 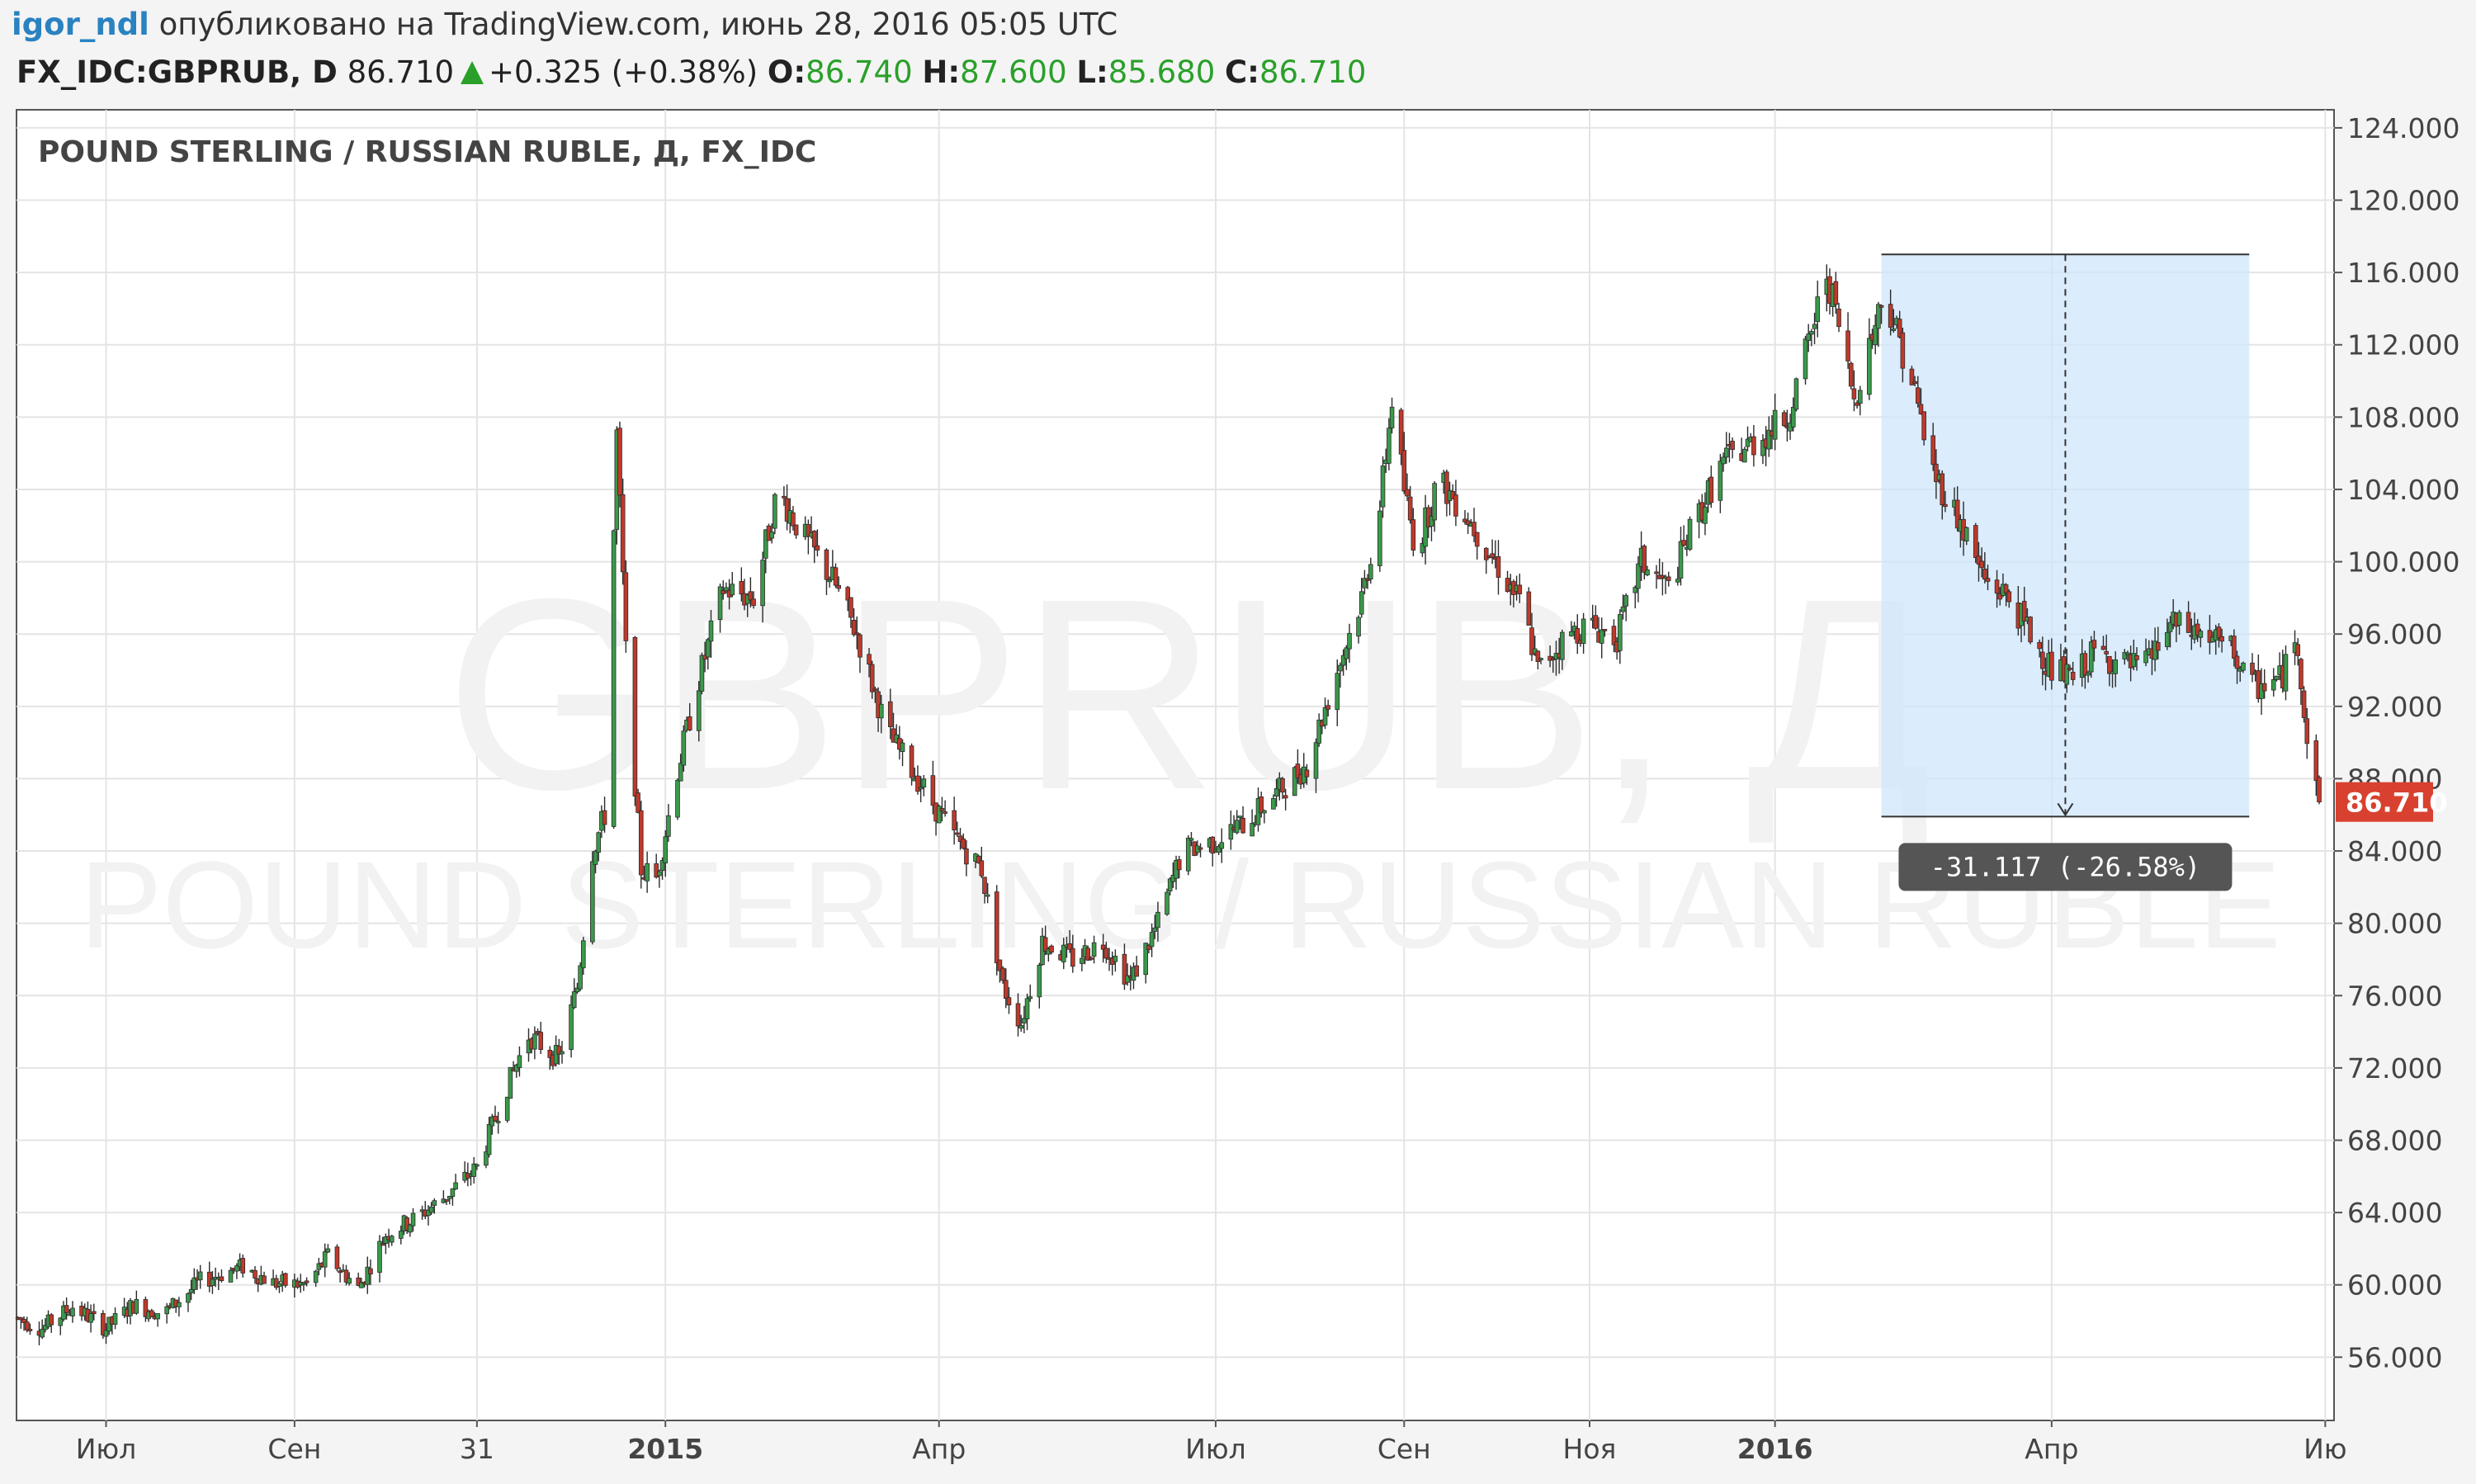 I want to click on y-tick-label: 72.000, so click(x=2394, y=1068).